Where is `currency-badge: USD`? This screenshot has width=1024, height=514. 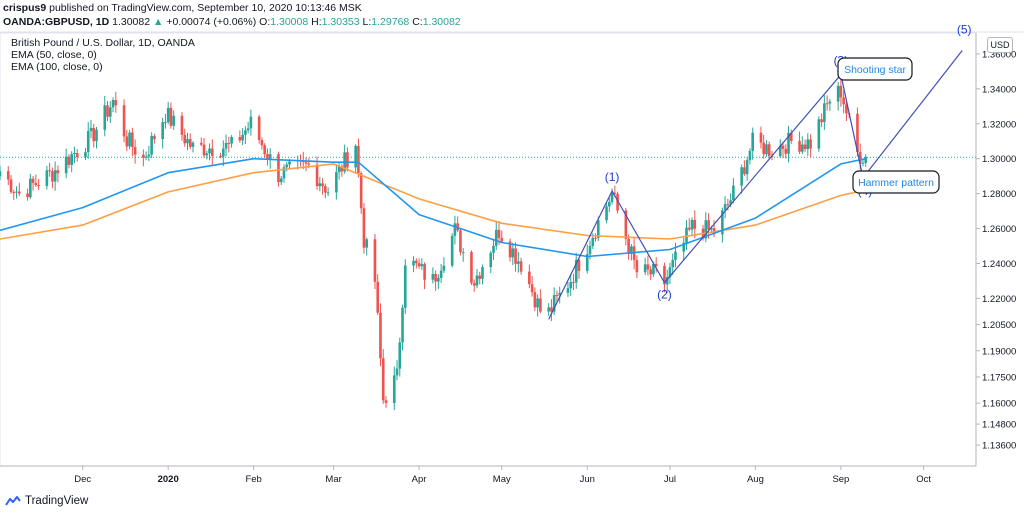 currency-badge: USD is located at coordinates (1000, 45).